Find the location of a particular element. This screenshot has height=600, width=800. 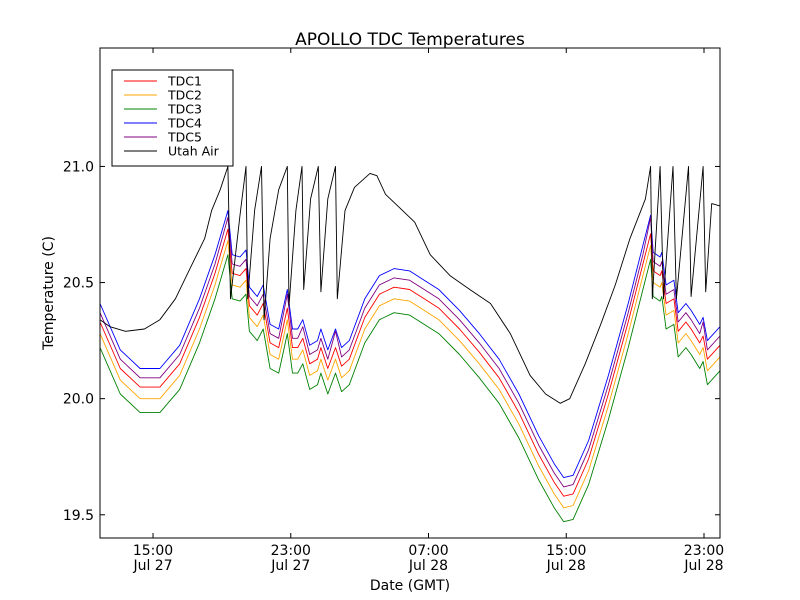

legend-label-tdc4: TDC4 is located at coordinates (184, 123).